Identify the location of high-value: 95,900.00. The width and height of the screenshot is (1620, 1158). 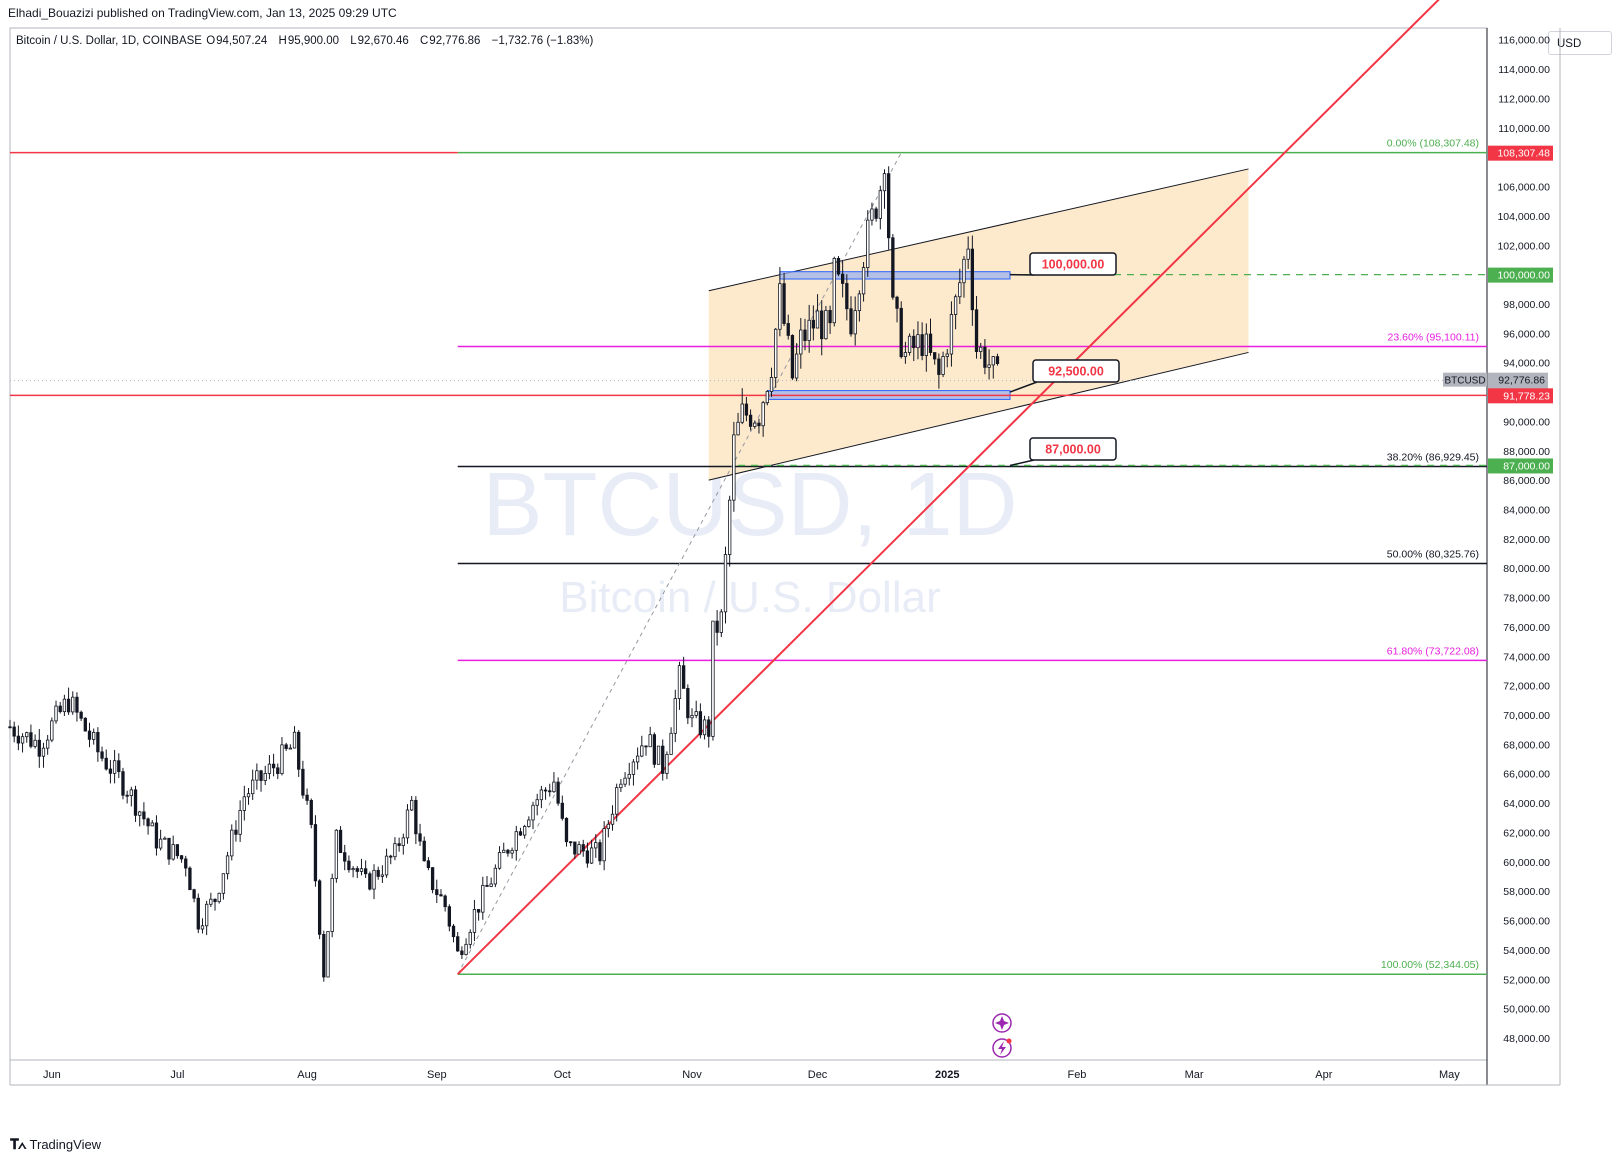
(313, 41).